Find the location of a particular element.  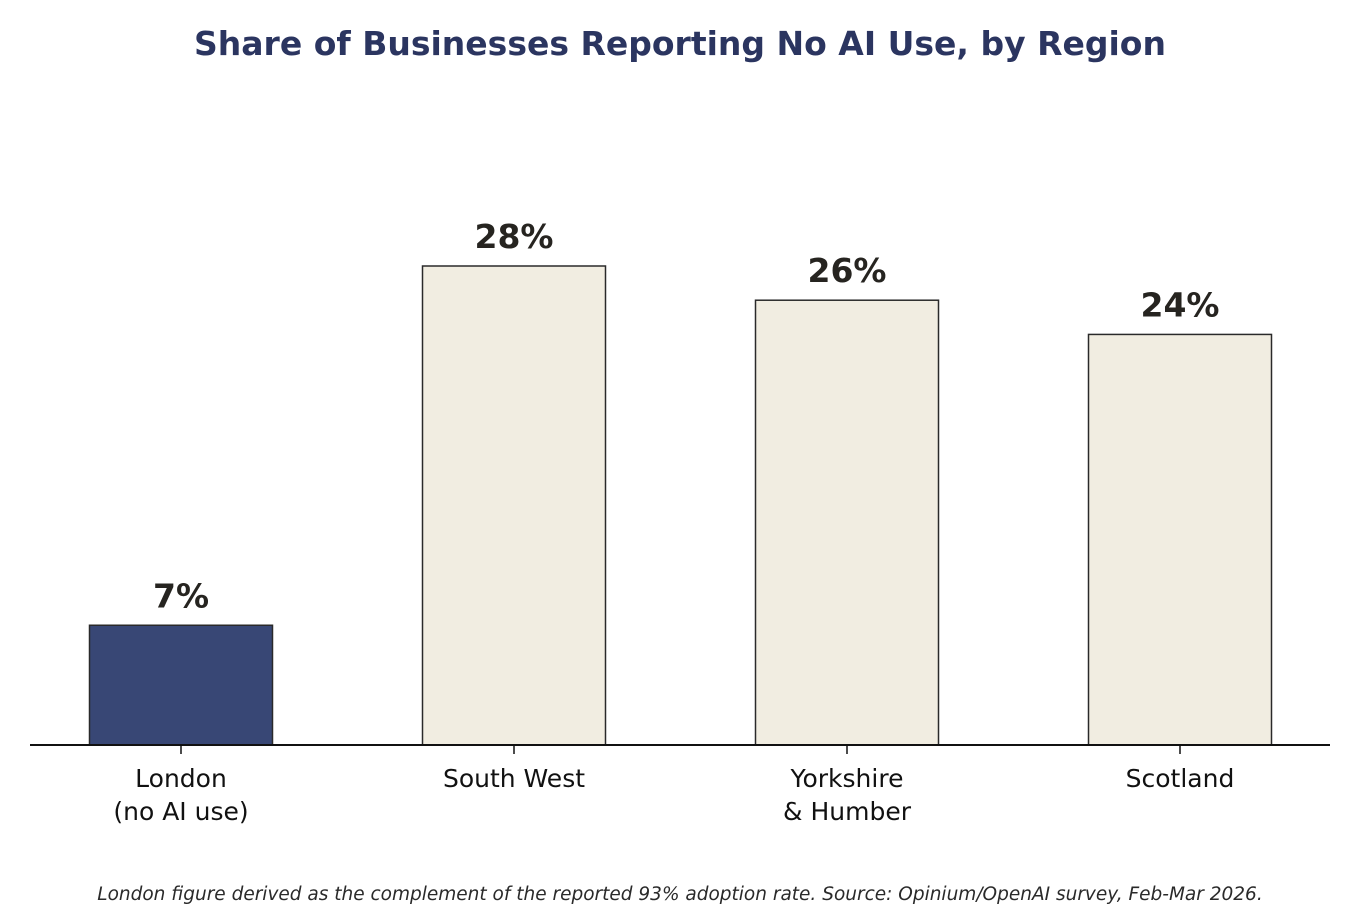

value-label-2: 26% is located at coordinates (847, 270).